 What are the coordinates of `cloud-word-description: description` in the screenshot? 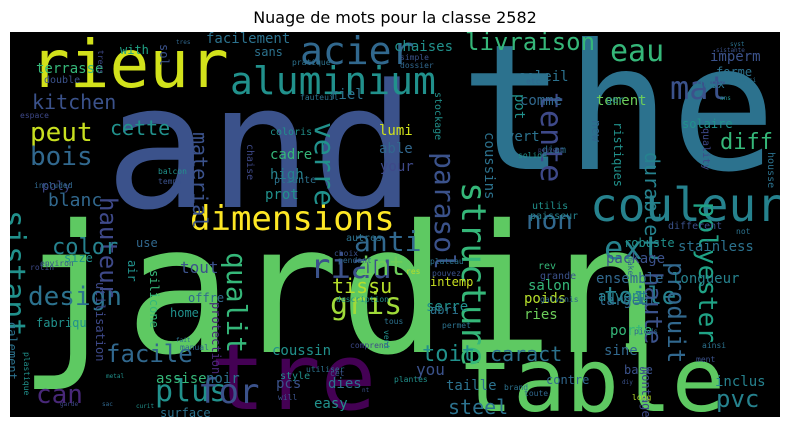 It's located at (362, 299).